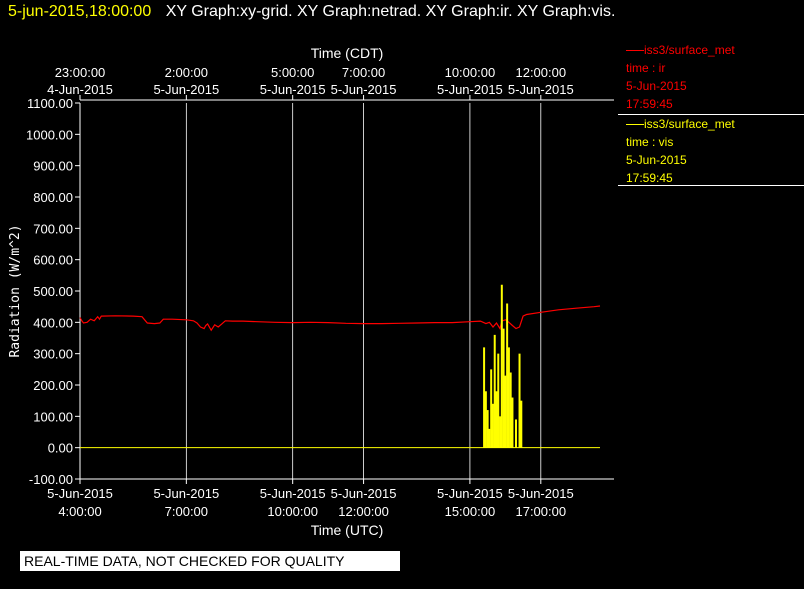 This screenshot has width=804, height=589. I want to click on y-tick-label: 900.00, so click(53, 166).